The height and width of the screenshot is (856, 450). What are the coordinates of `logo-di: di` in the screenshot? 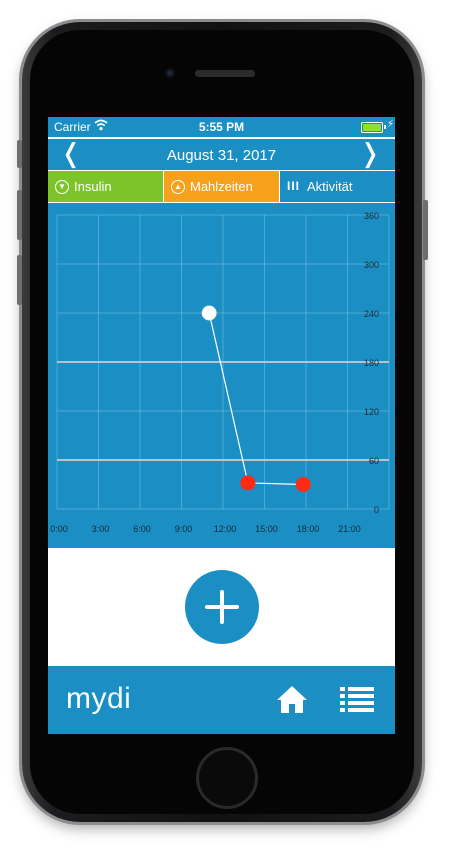 It's located at (119, 698).